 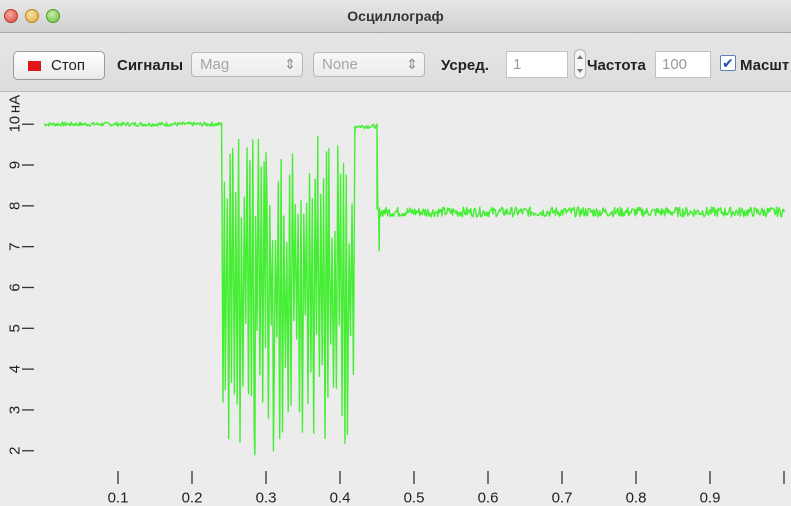 I want to click on stepper-down-icon, so click(x=580, y=71).